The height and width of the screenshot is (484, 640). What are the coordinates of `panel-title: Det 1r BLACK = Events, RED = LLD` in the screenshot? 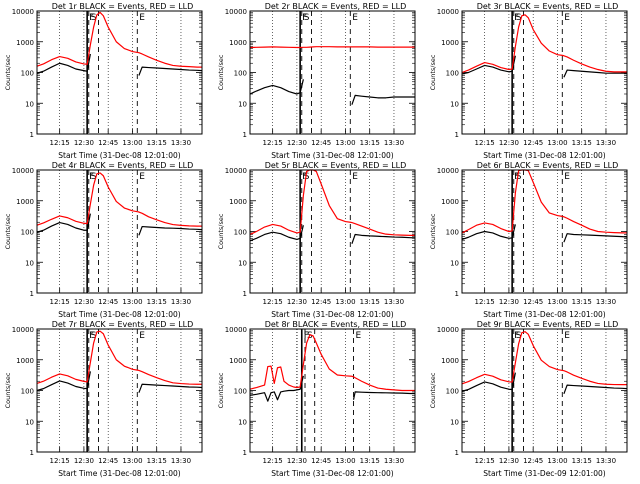 It's located at (123, 6).